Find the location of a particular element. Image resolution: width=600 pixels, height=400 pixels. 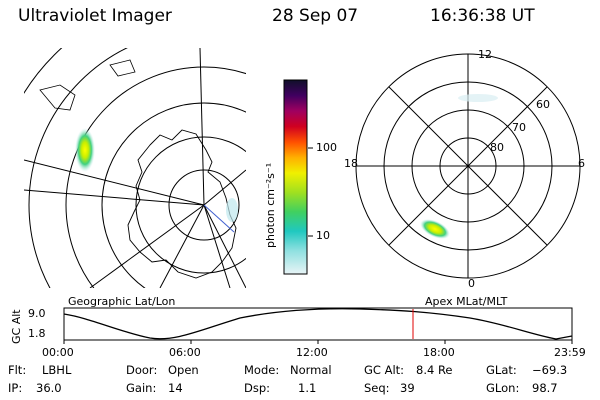

gcalt-label: GC Alt: is located at coordinates (384, 370).